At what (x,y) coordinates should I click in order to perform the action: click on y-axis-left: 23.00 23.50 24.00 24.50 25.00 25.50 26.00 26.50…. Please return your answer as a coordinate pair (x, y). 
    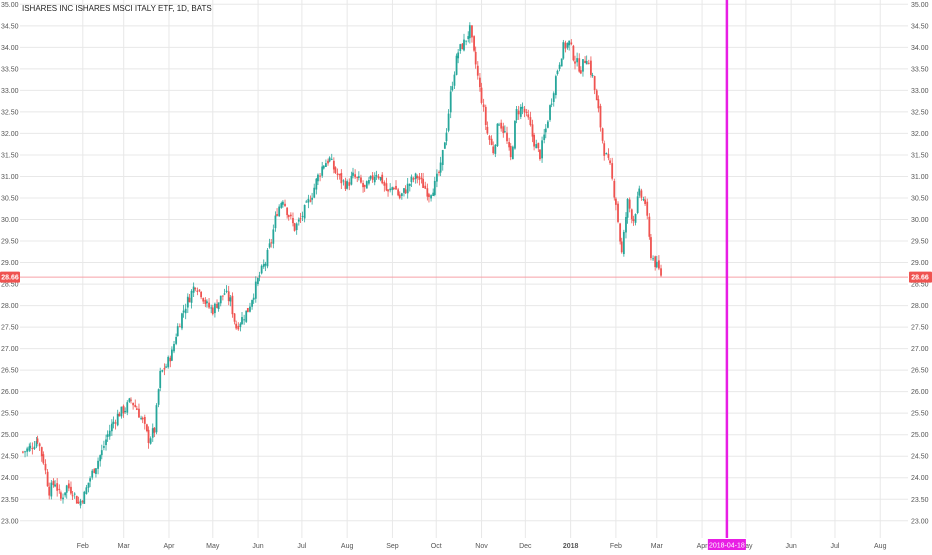
    Looking at the image, I should click on (10, 263).